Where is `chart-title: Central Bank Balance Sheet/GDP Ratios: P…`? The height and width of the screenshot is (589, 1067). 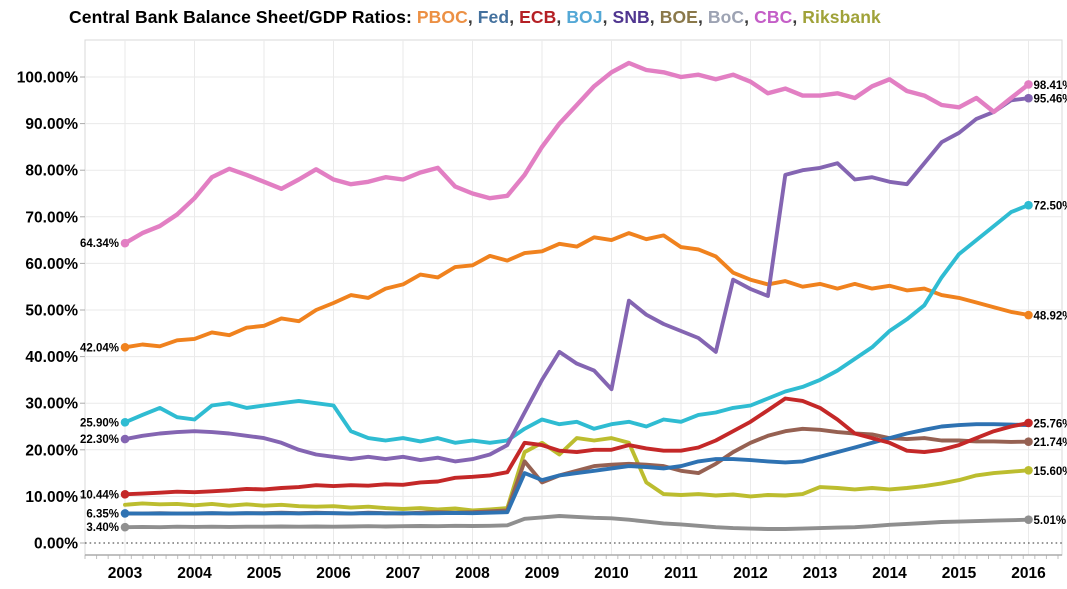 chart-title: Central Bank Balance Sheet/GDP Ratios: P… is located at coordinates (475, 17).